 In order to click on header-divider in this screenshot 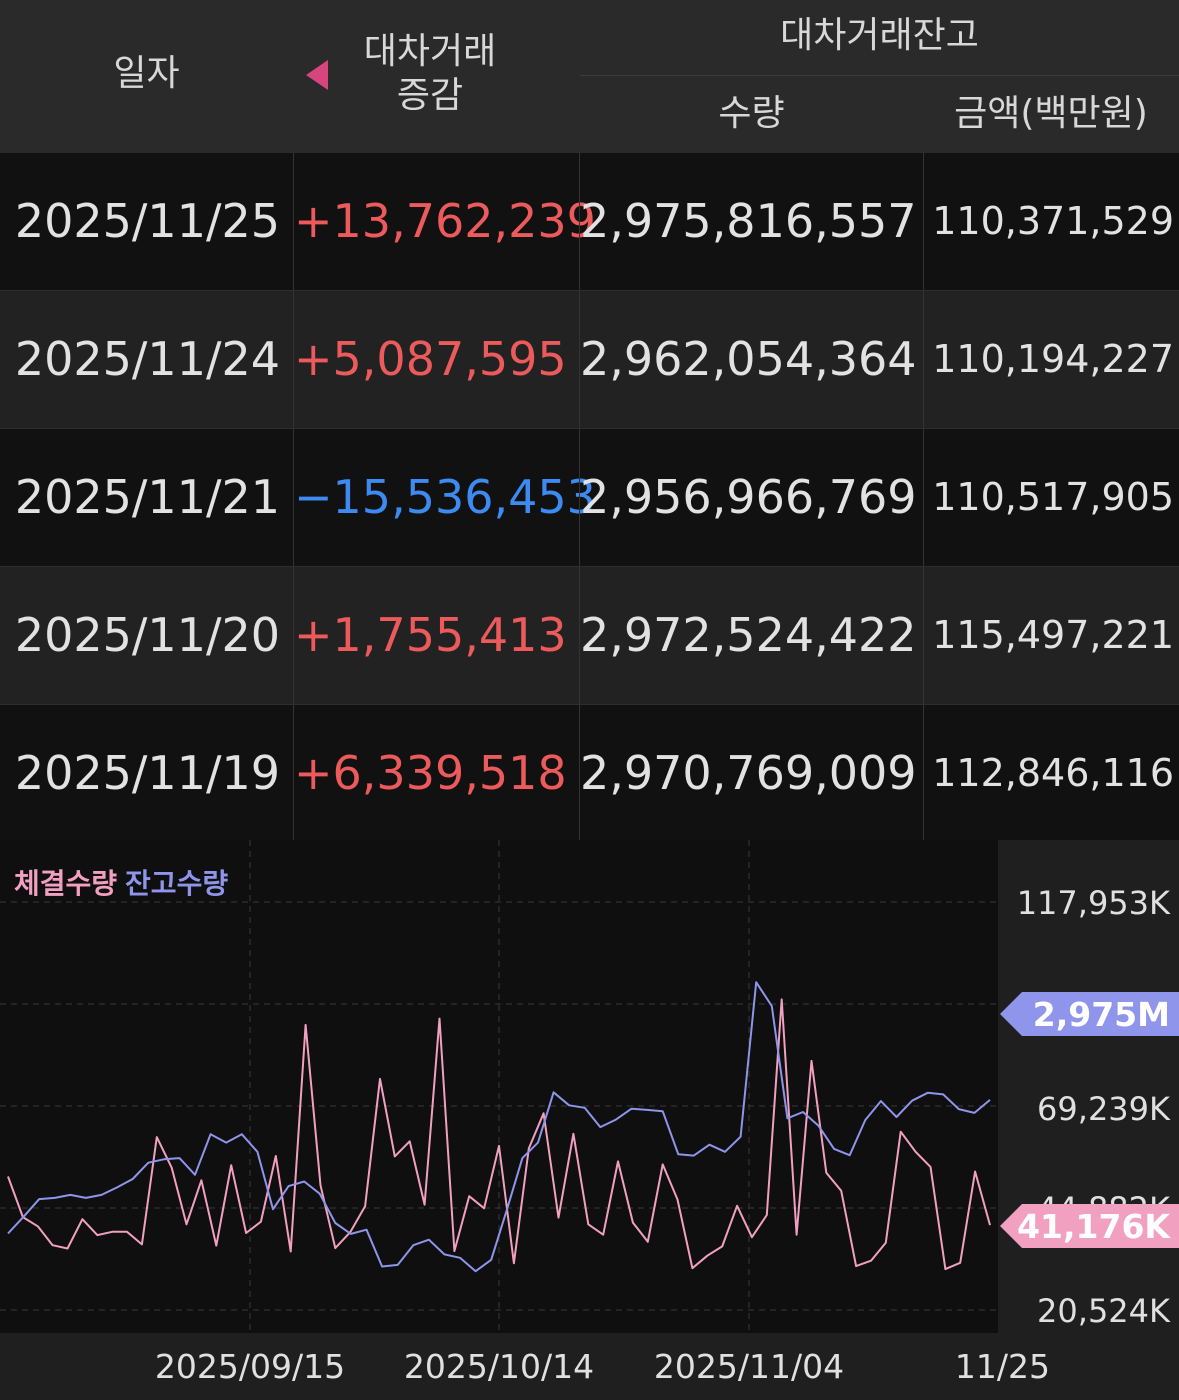, I will do `click(879, 75)`.